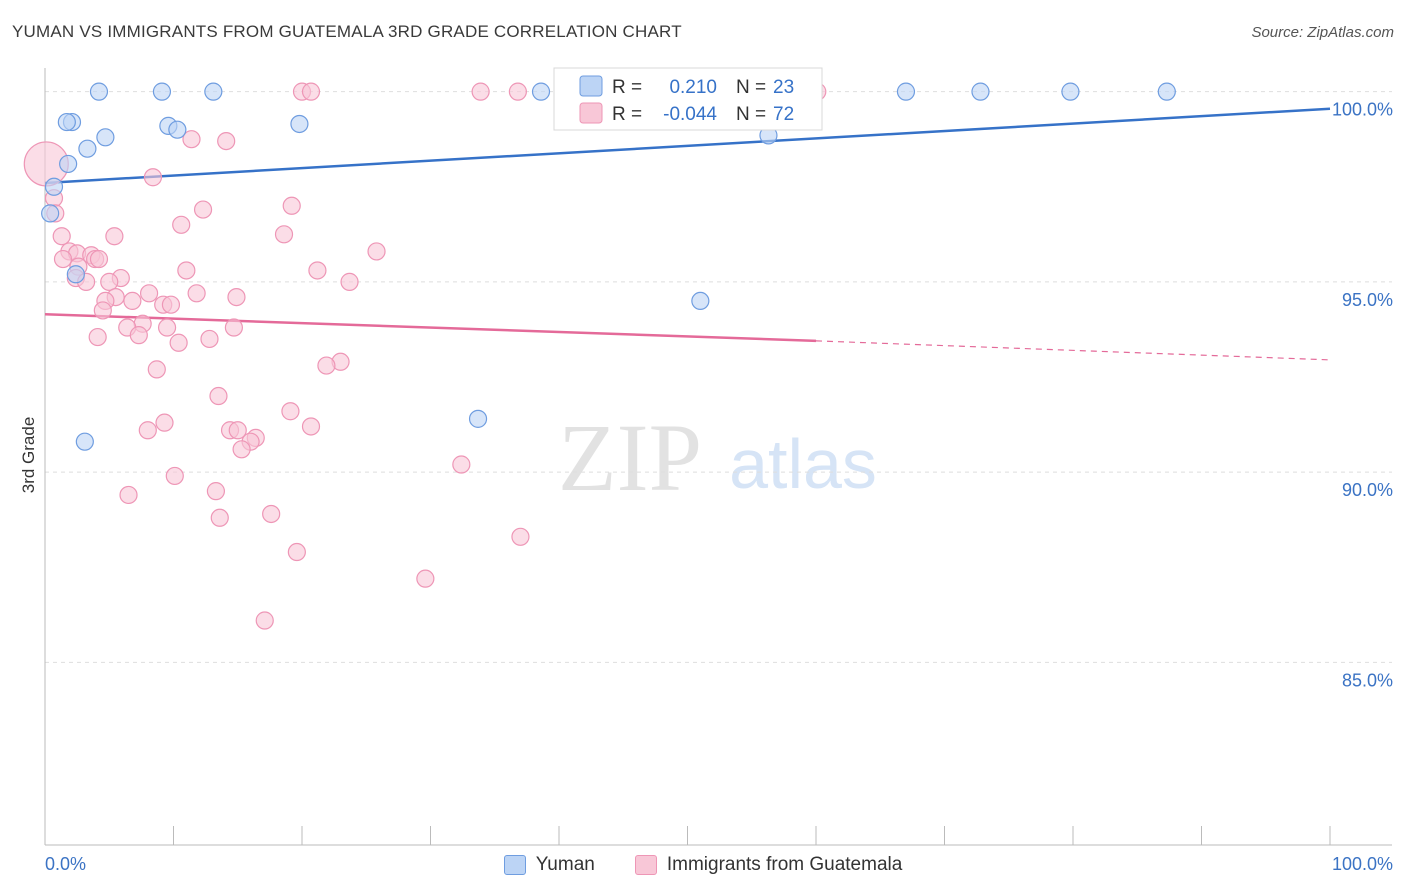 The width and height of the screenshot is (1406, 892). What do you see at coordinates (690, 114) in the screenshot?
I see `legend-r-value-2: -0.044` at bounding box center [690, 114].